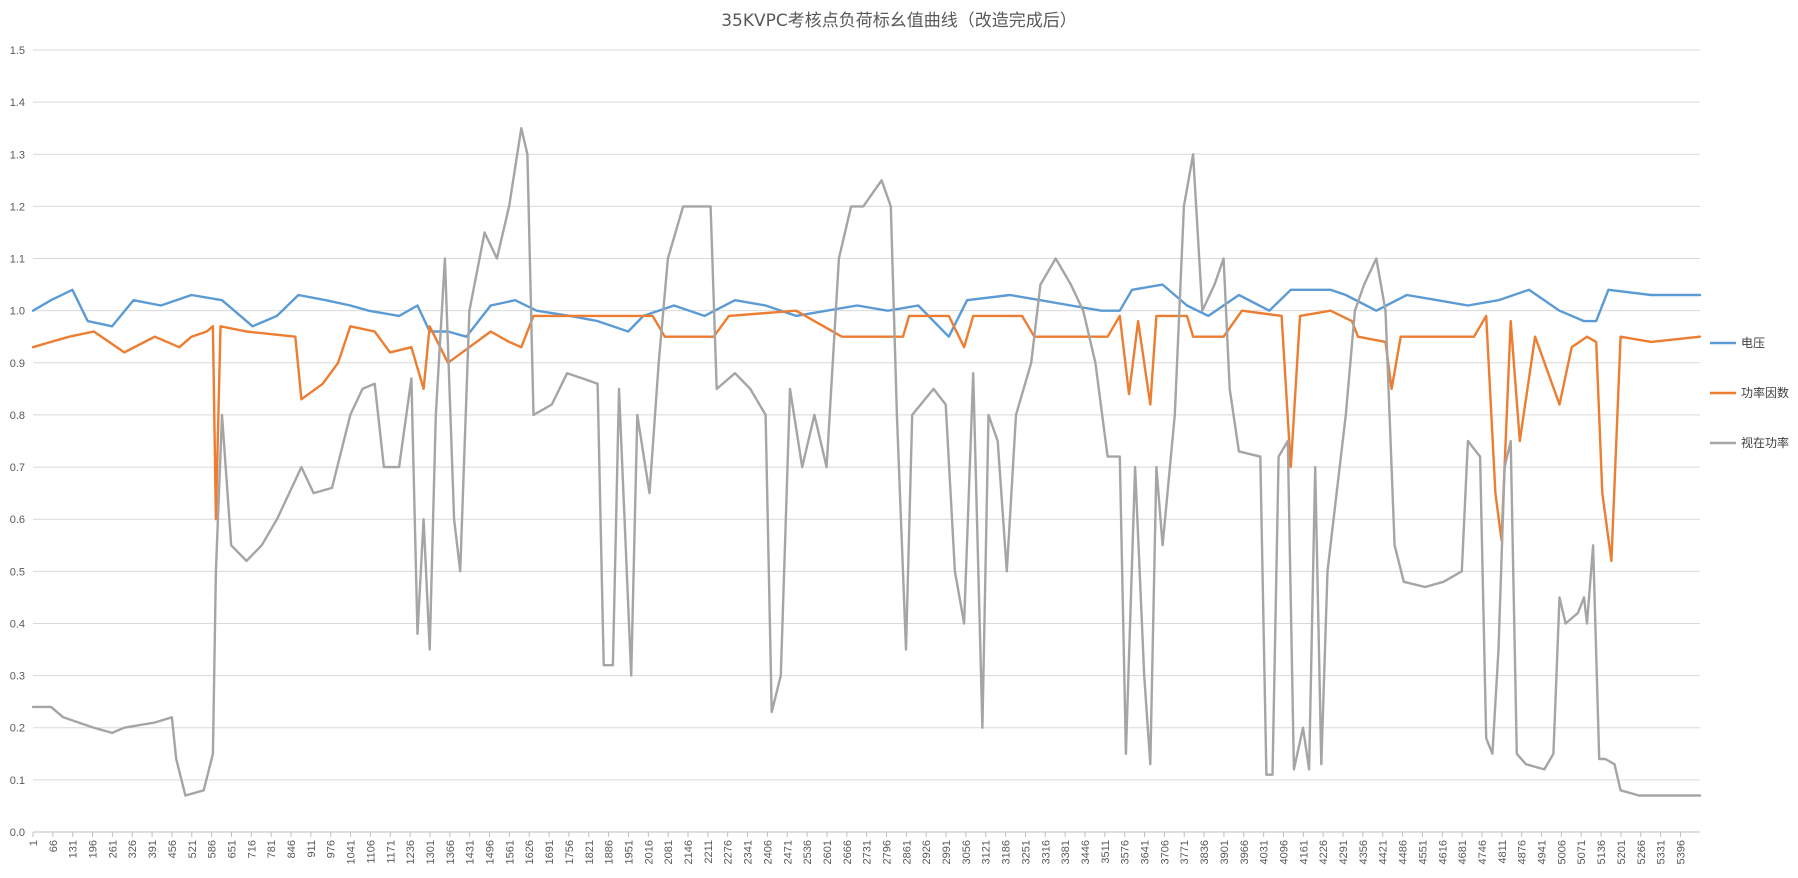  Describe the element at coordinates (34, 843) in the screenshot. I see `x-tick-label: 1` at that location.